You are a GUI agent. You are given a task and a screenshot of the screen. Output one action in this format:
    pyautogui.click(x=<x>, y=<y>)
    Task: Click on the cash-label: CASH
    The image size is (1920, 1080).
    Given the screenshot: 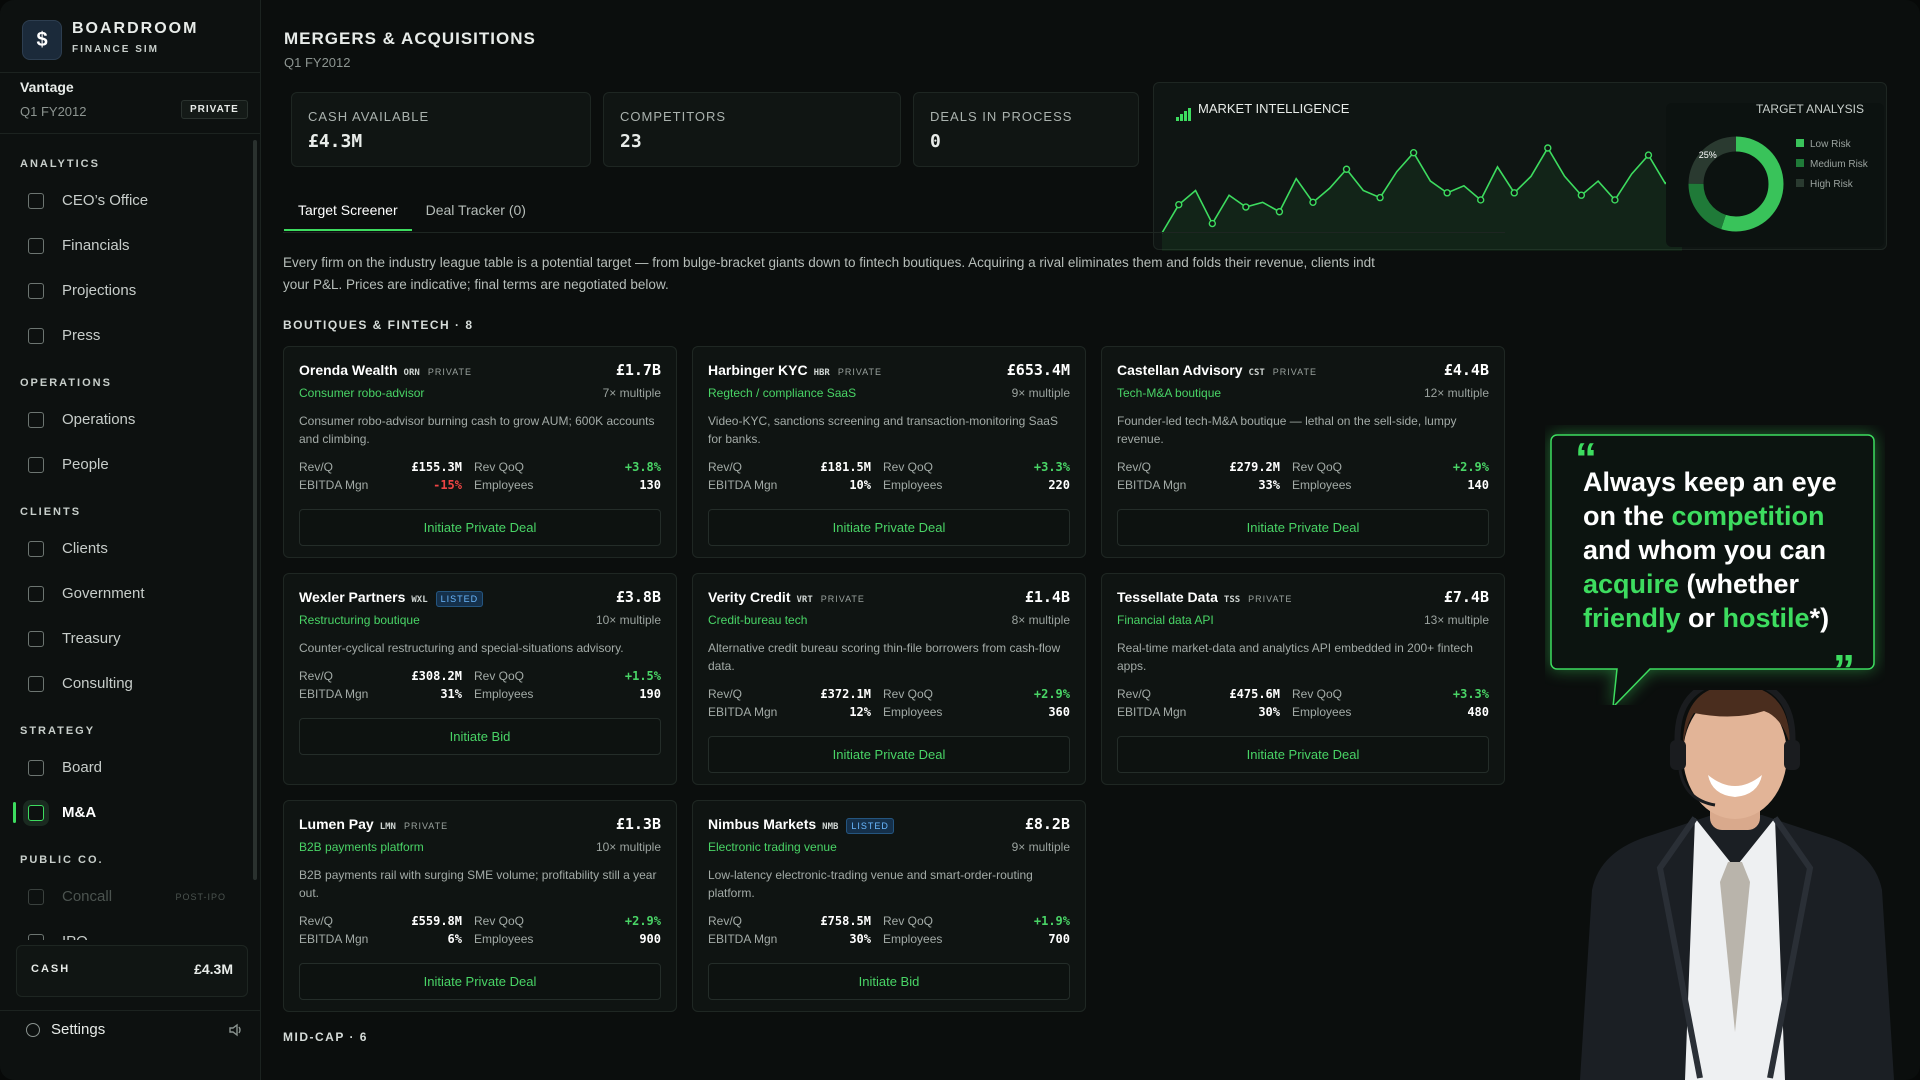 What is the action you would take?
    pyautogui.click(x=51, y=969)
    